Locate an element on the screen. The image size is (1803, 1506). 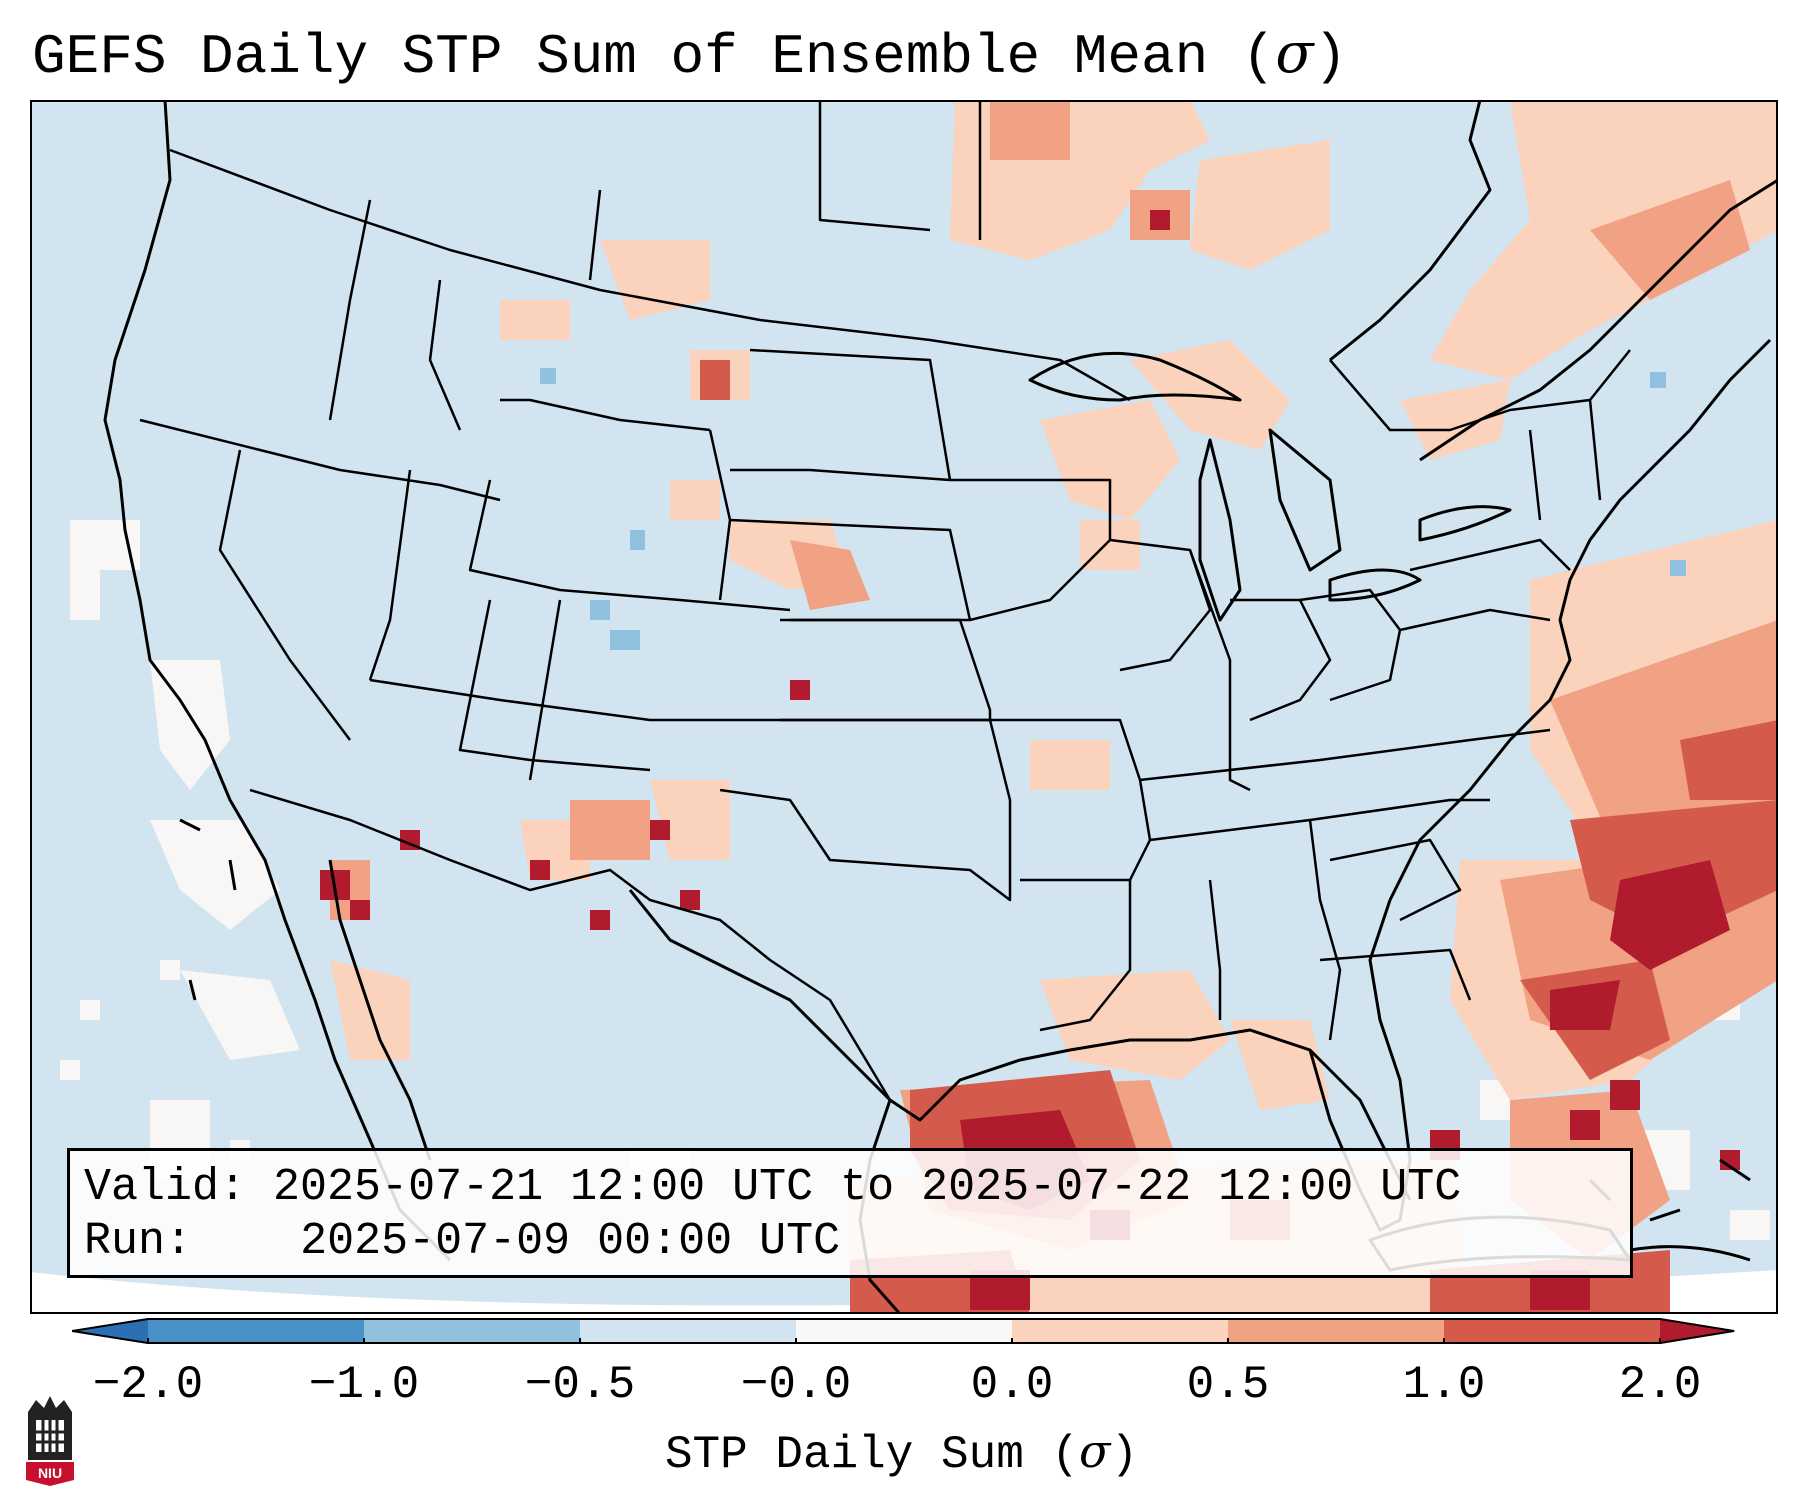
colorbar-label: STP Daily Sum (σ) is located at coordinates (901, 1453).